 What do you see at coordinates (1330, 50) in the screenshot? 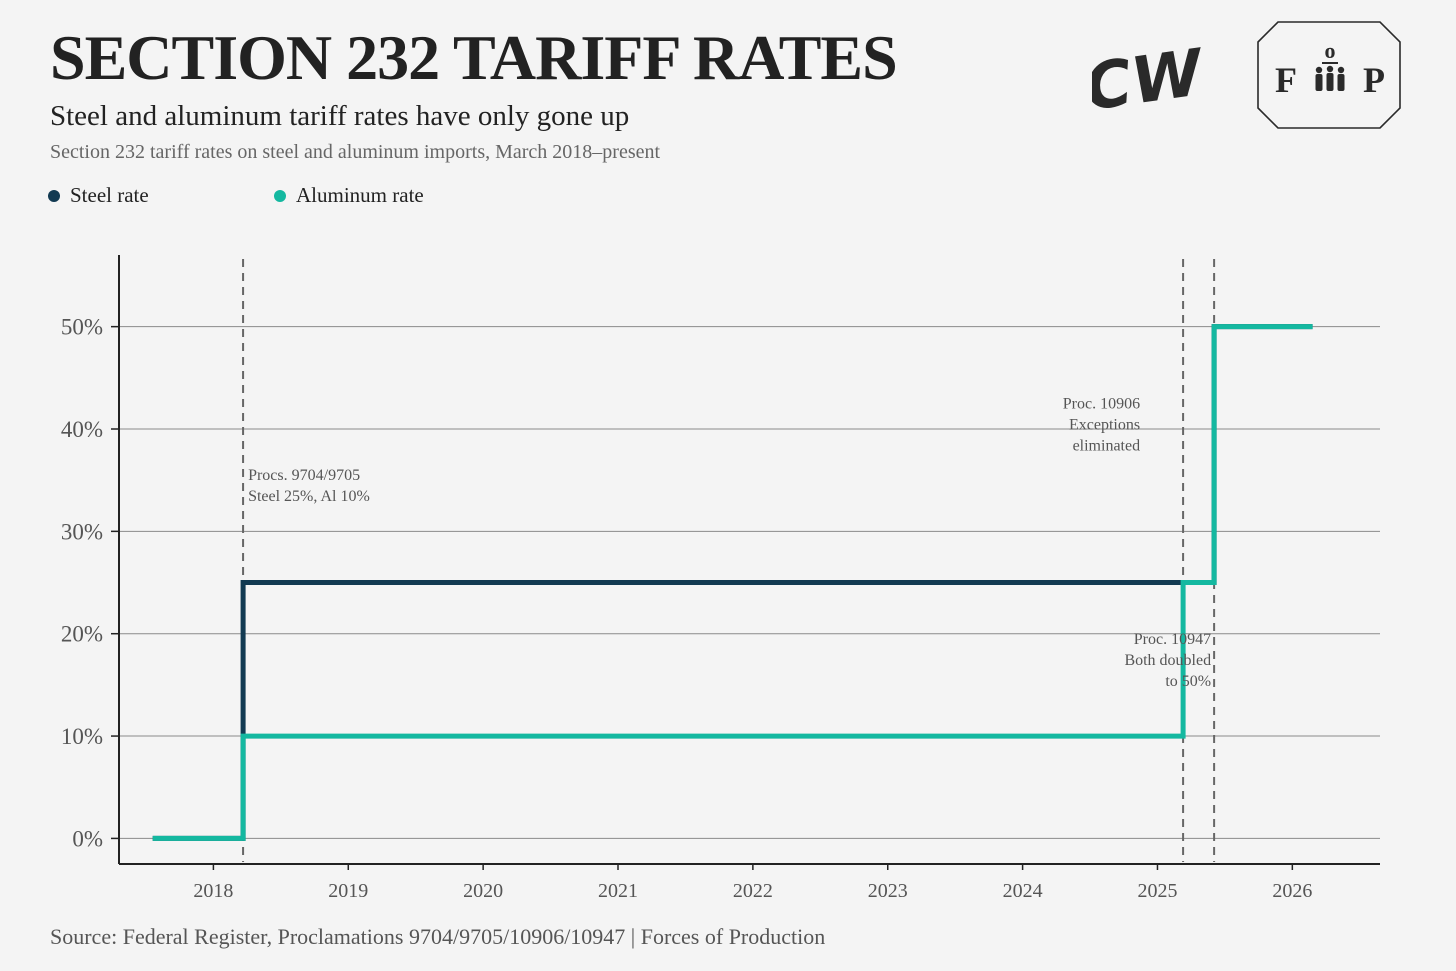
I see `fop-logo-o: o` at bounding box center [1330, 50].